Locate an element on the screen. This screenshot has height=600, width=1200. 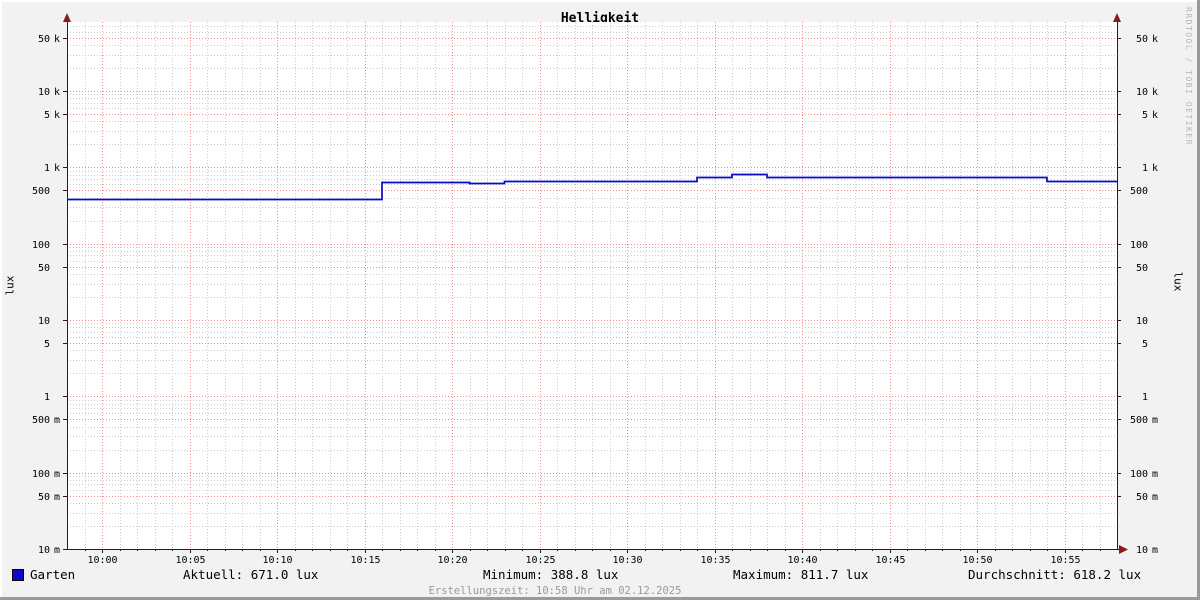
svg-text: 10:40 is located at coordinates (802, 560).